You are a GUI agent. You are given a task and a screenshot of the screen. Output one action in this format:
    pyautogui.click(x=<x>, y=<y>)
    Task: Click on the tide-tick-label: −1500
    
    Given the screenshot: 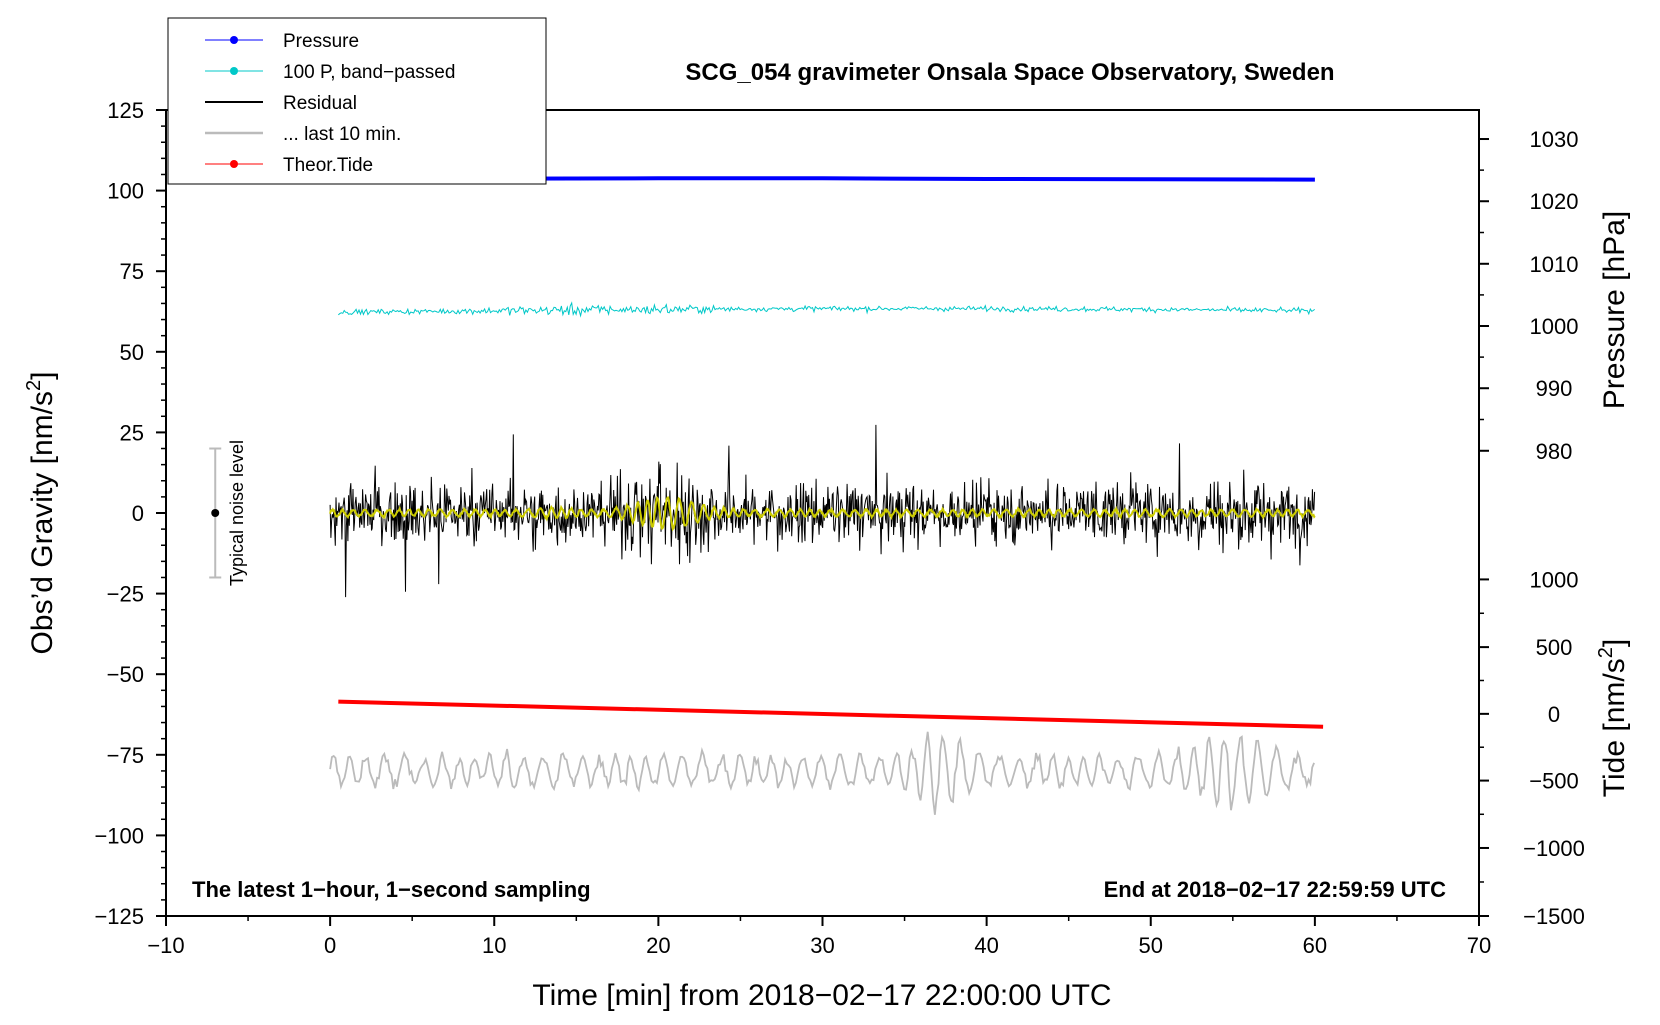 What is the action you would take?
    pyautogui.click(x=1554, y=916)
    